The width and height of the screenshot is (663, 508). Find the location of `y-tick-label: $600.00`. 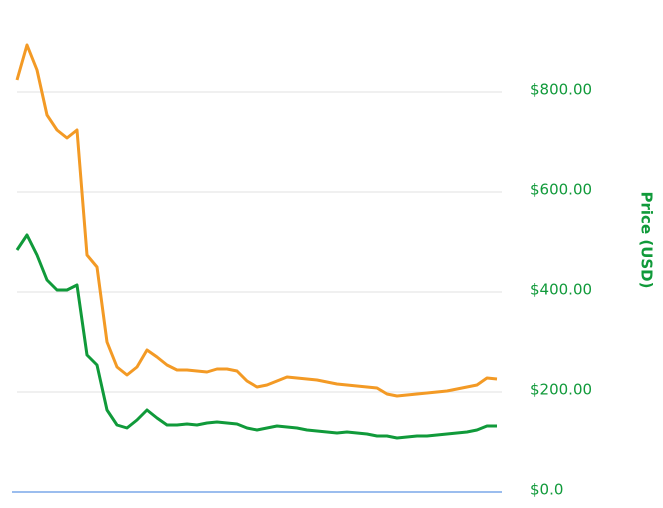

y-tick-label: $600.00 is located at coordinates (561, 190).